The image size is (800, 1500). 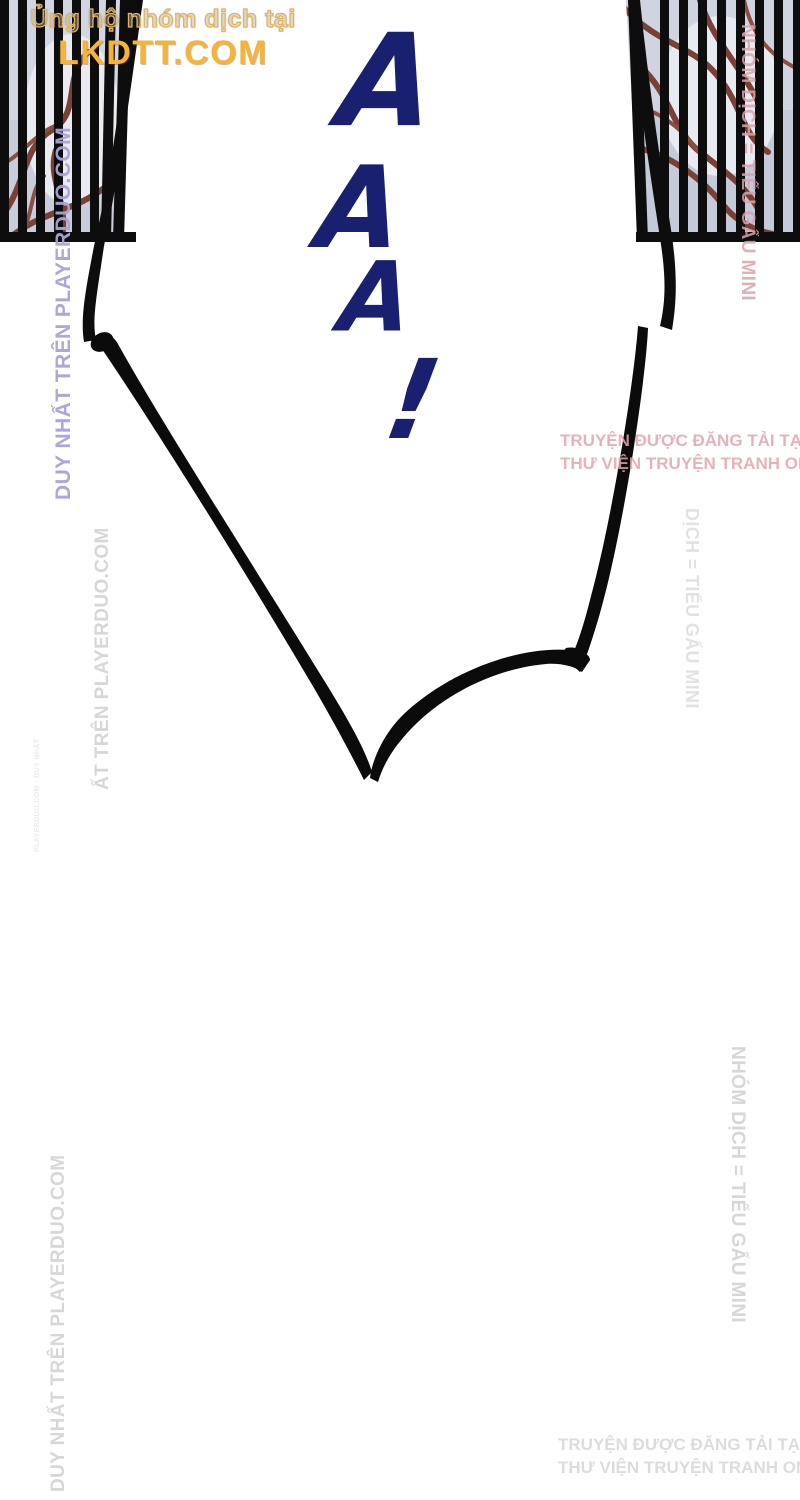 I want to click on sfx-exclamation-mark: !, so click(x=413, y=400).